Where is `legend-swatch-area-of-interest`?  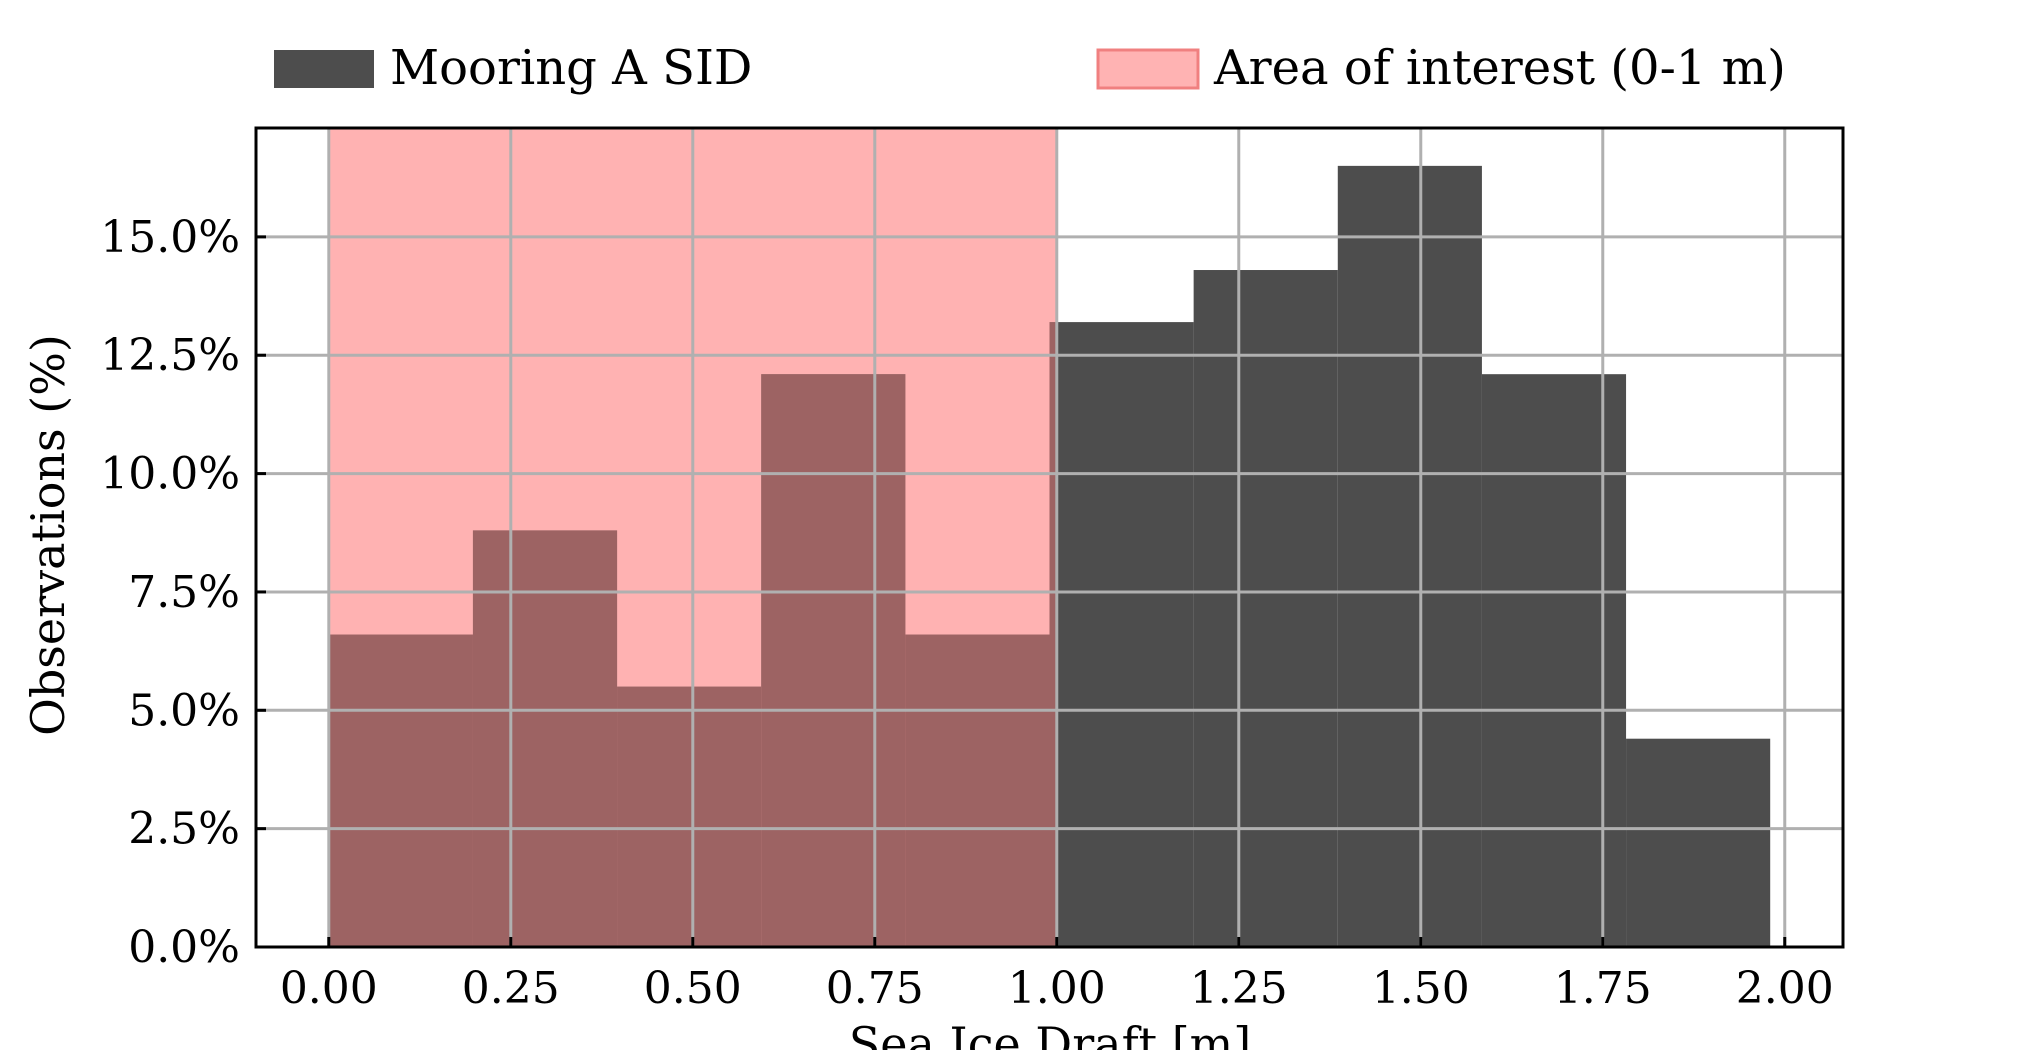 legend-swatch-area-of-interest is located at coordinates (1148, 69).